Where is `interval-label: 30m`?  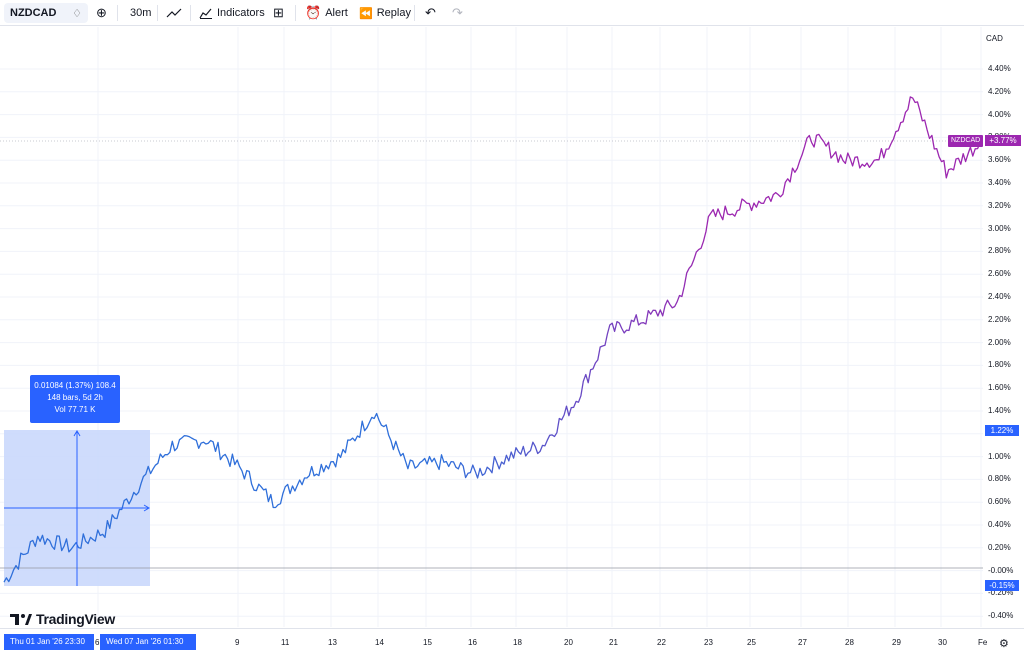
interval-label: 30m is located at coordinates (141, 13).